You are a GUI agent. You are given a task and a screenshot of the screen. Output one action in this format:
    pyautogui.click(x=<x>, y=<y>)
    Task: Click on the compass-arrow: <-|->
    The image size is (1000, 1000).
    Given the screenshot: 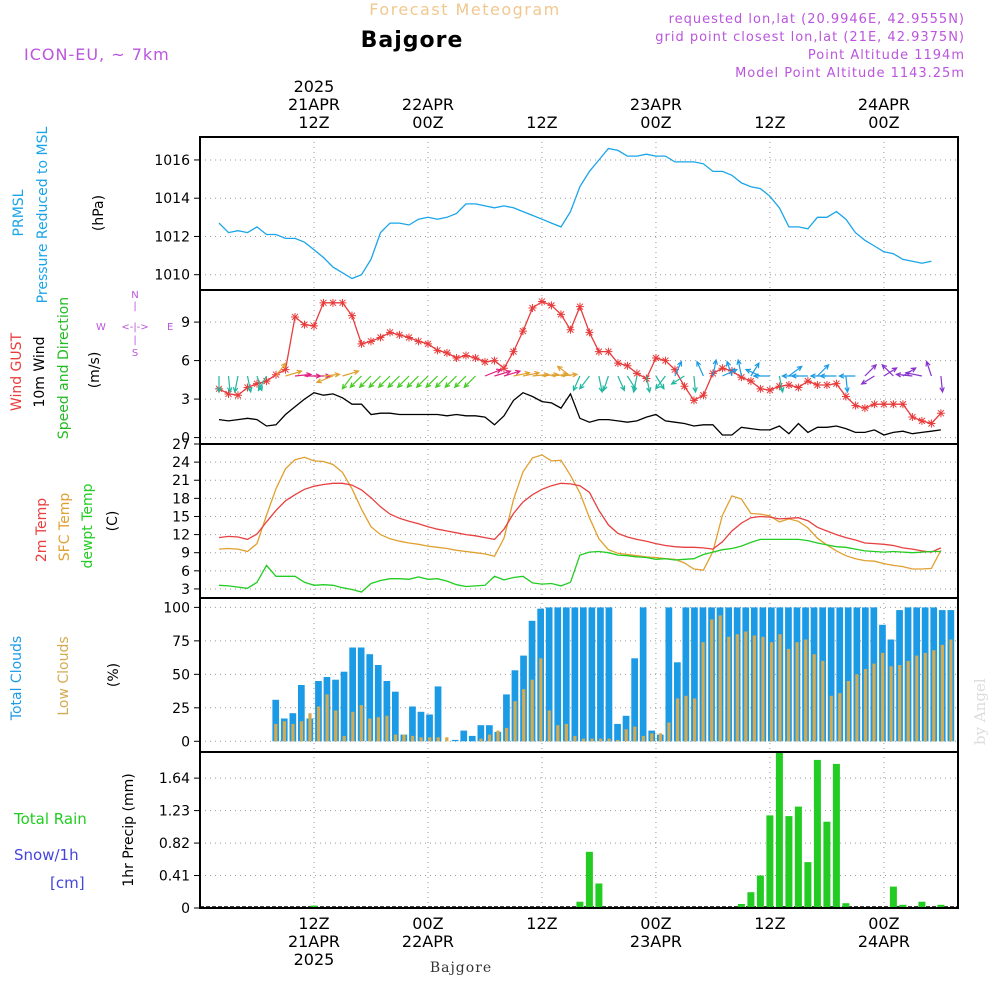 What is the action you would take?
    pyautogui.click(x=134, y=327)
    